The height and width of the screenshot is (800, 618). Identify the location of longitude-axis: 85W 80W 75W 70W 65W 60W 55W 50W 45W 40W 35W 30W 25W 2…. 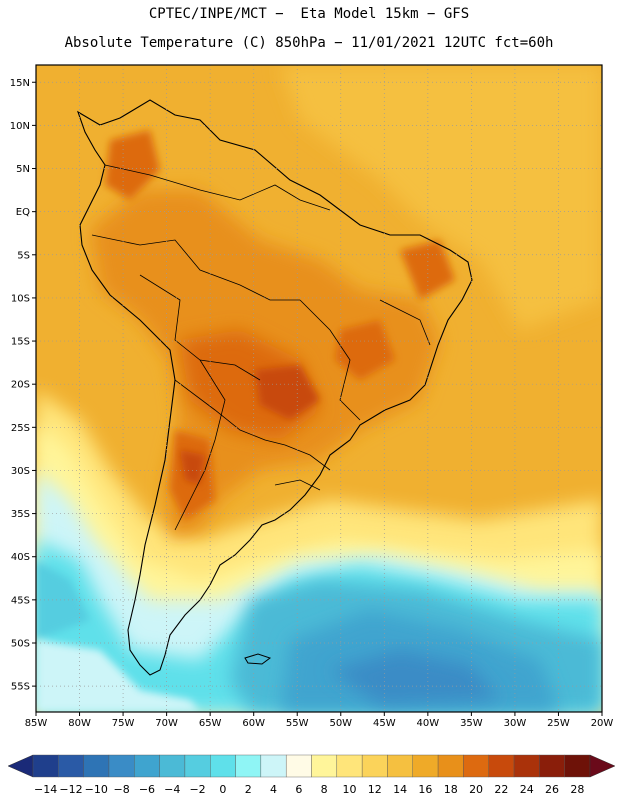
(319, 720).